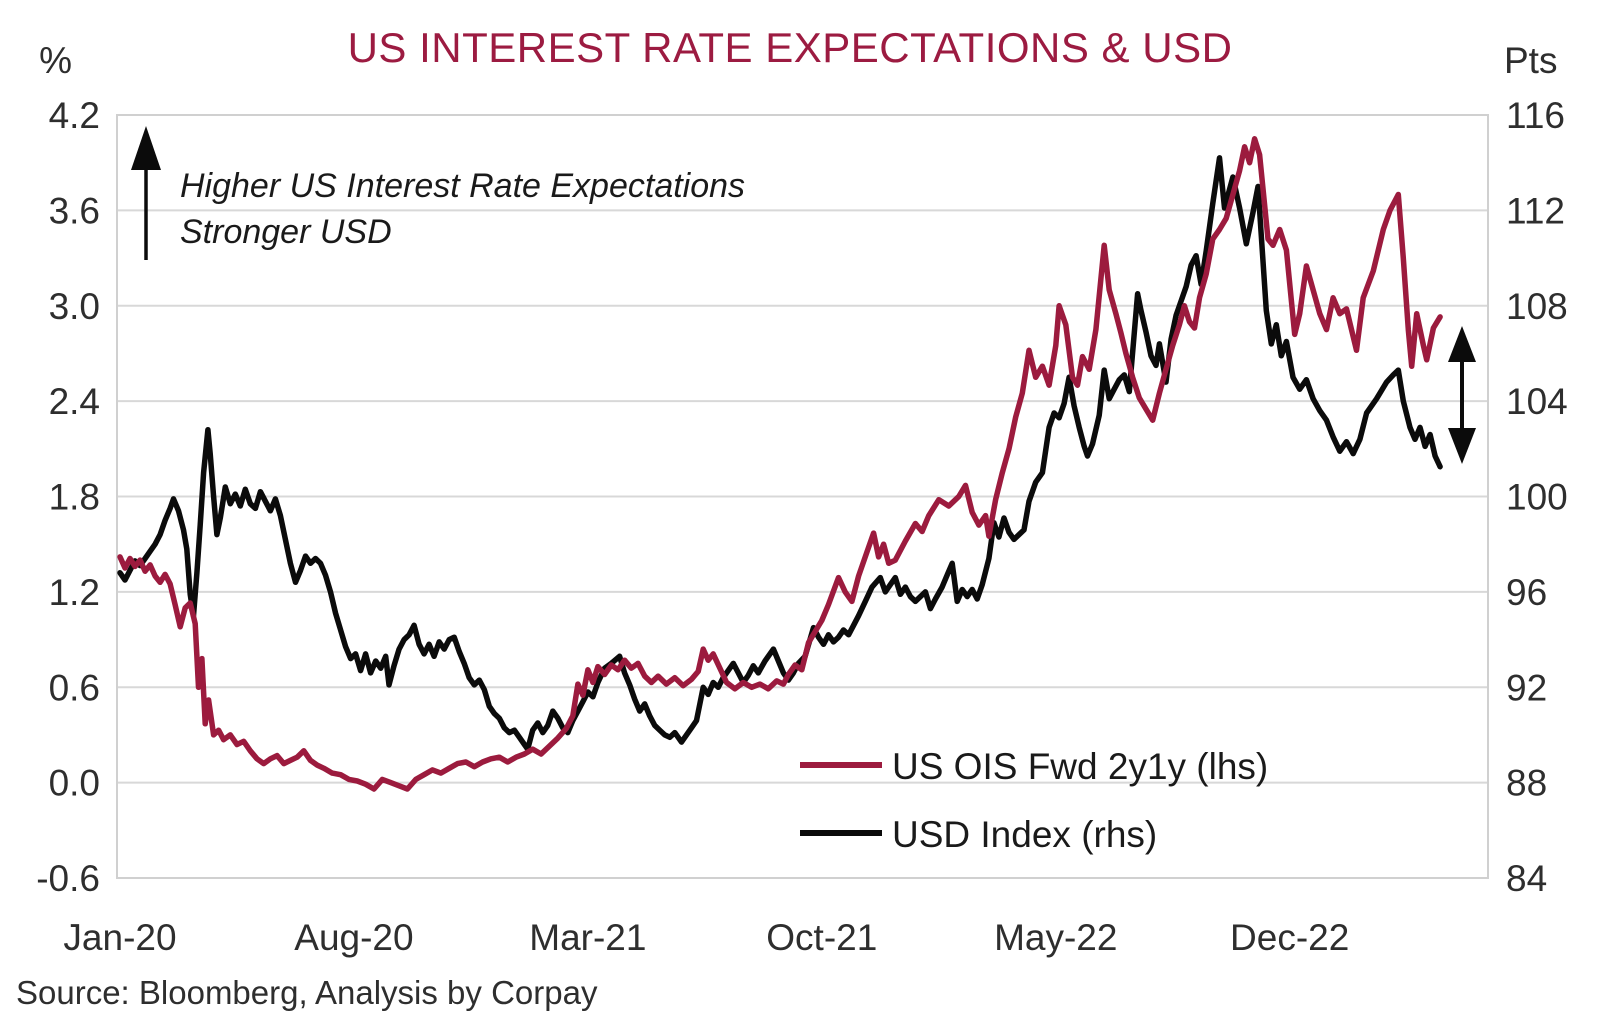 The image size is (1605, 1026). Describe the element at coordinates (790, 47) in the screenshot. I see `chart-title: US INTEREST RATE EXPECTATIONS & USD` at that location.